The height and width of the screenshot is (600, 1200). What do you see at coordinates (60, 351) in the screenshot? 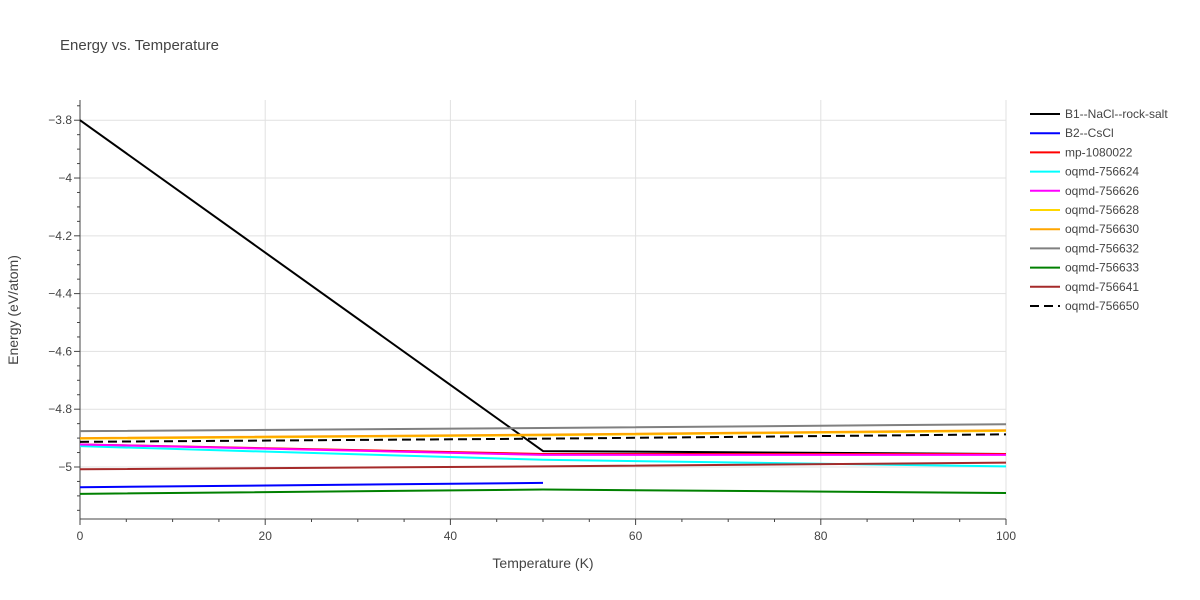
I see `y-tick-label: −4.6` at bounding box center [60, 351].